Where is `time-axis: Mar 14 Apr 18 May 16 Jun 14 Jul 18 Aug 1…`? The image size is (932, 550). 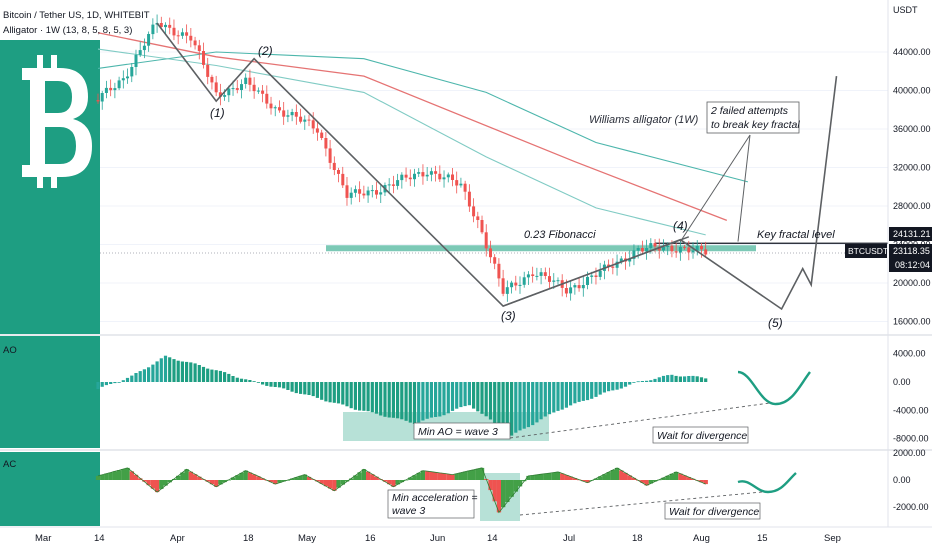
time-axis: Mar 14 Apr 18 May 16 Jun 14 Jul 18 Aug 1… is located at coordinates (466, 535).